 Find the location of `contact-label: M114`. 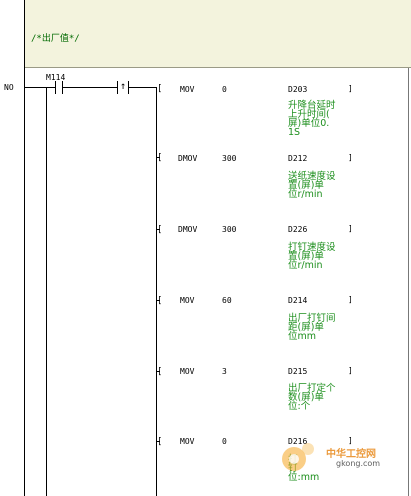

contact-label: M114 is located at coordinates (56, 77).